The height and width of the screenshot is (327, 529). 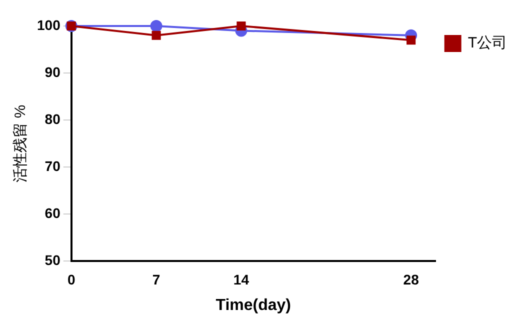 What do you see at coordinates (52, 72) in the screenshot?
I see `y-tick-label: 90` at bounding box center [52, 72].